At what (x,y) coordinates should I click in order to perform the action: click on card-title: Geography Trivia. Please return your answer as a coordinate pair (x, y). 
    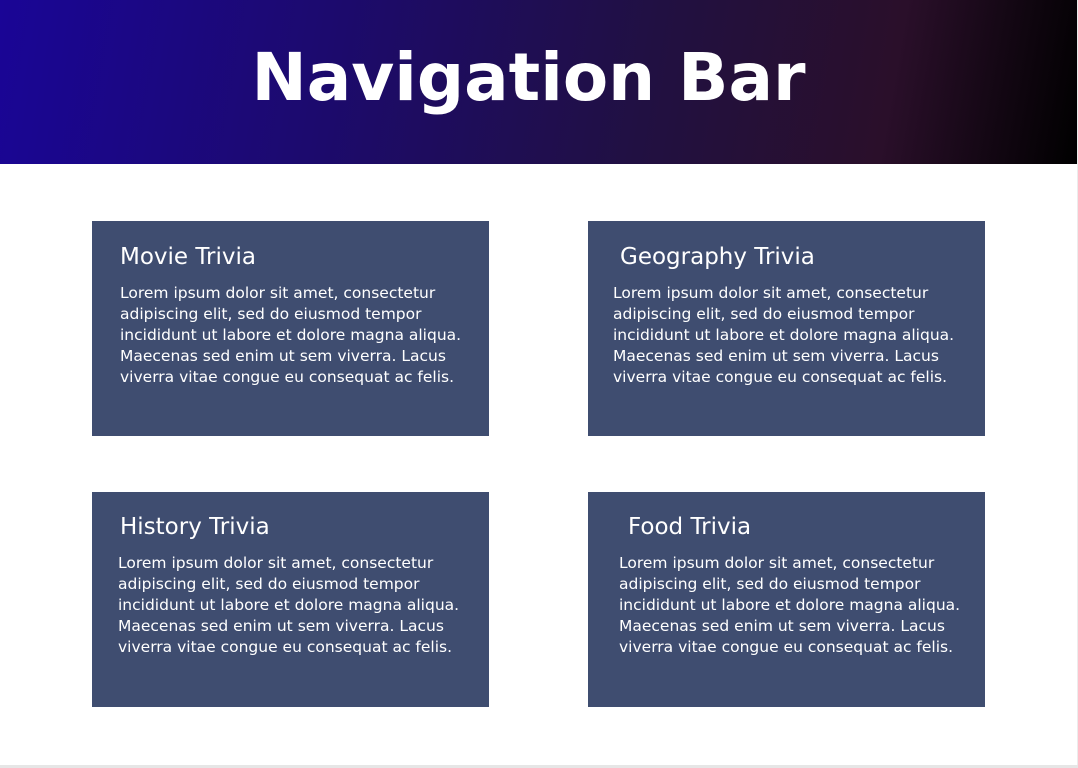
    Looking at the image, I should click on (717, 257).